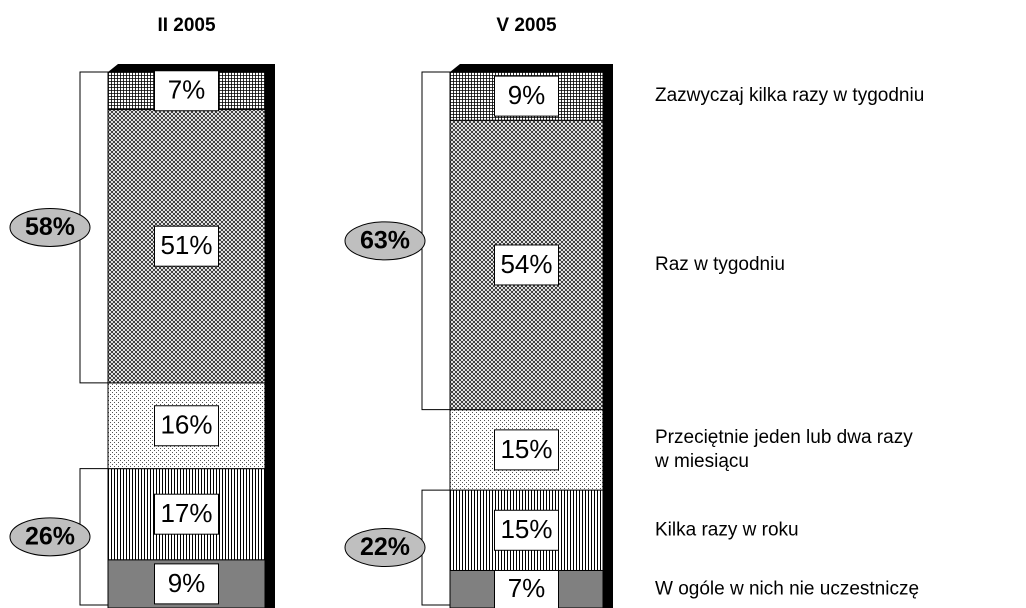 Image resolution: width=1026 pixels, height=608 pixels. I want to click on legend-label: Przeciętnie jeden lub dwa razy w miesiącu, so click(783, 449).